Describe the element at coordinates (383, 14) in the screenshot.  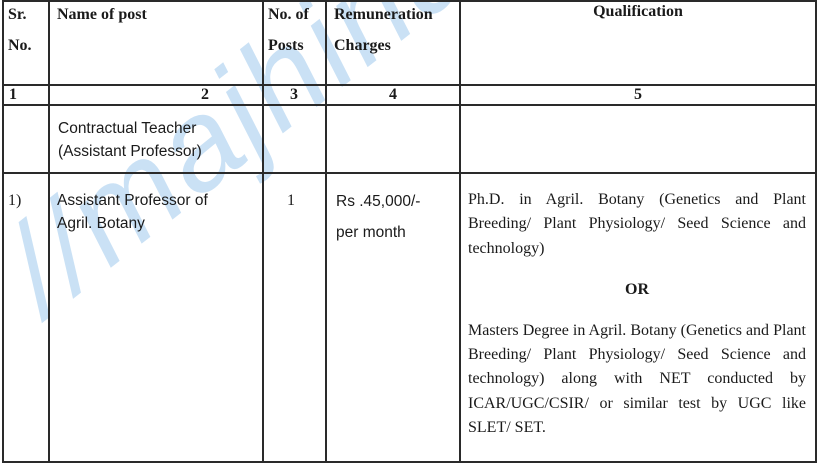
I see `header-text: Remuneration` at that location.